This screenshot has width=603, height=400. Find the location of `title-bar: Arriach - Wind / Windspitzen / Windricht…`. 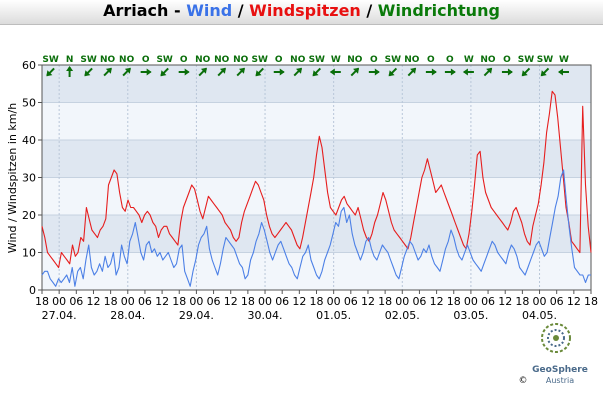

title-bar: Arriach - Wind / Windspitzen / Windricht… is located at coordinates (301, 12).